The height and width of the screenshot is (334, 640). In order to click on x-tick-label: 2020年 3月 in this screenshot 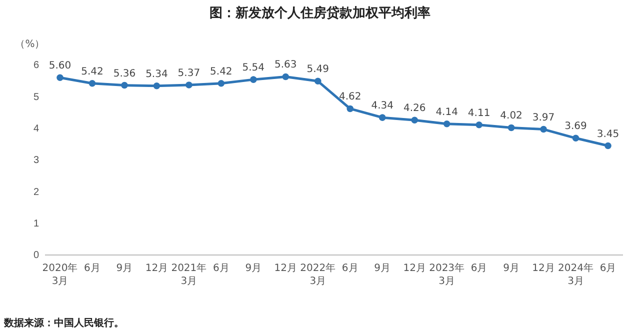, I will do `click(60, 274)`.